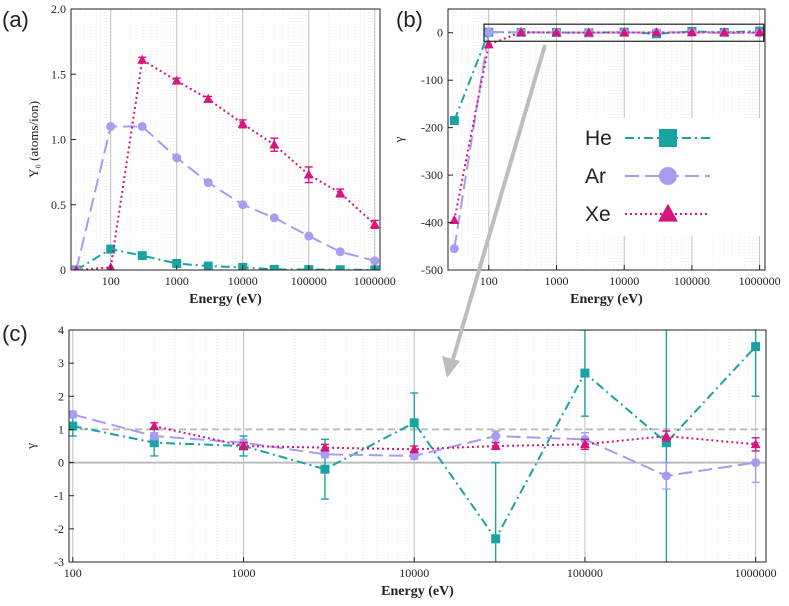 The width and height of the screenshot is (789, 606). Describe the element at coordinates (432, 128) in the screenshot. I see `y-tick-label: -200` at that location.